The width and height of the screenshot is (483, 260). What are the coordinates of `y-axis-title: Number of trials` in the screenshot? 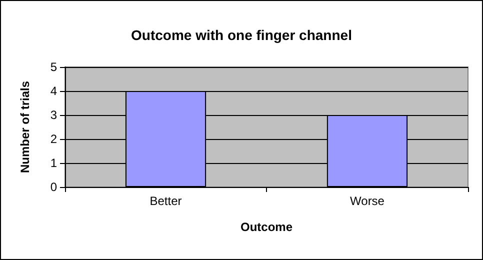 It's located at (25, 127).